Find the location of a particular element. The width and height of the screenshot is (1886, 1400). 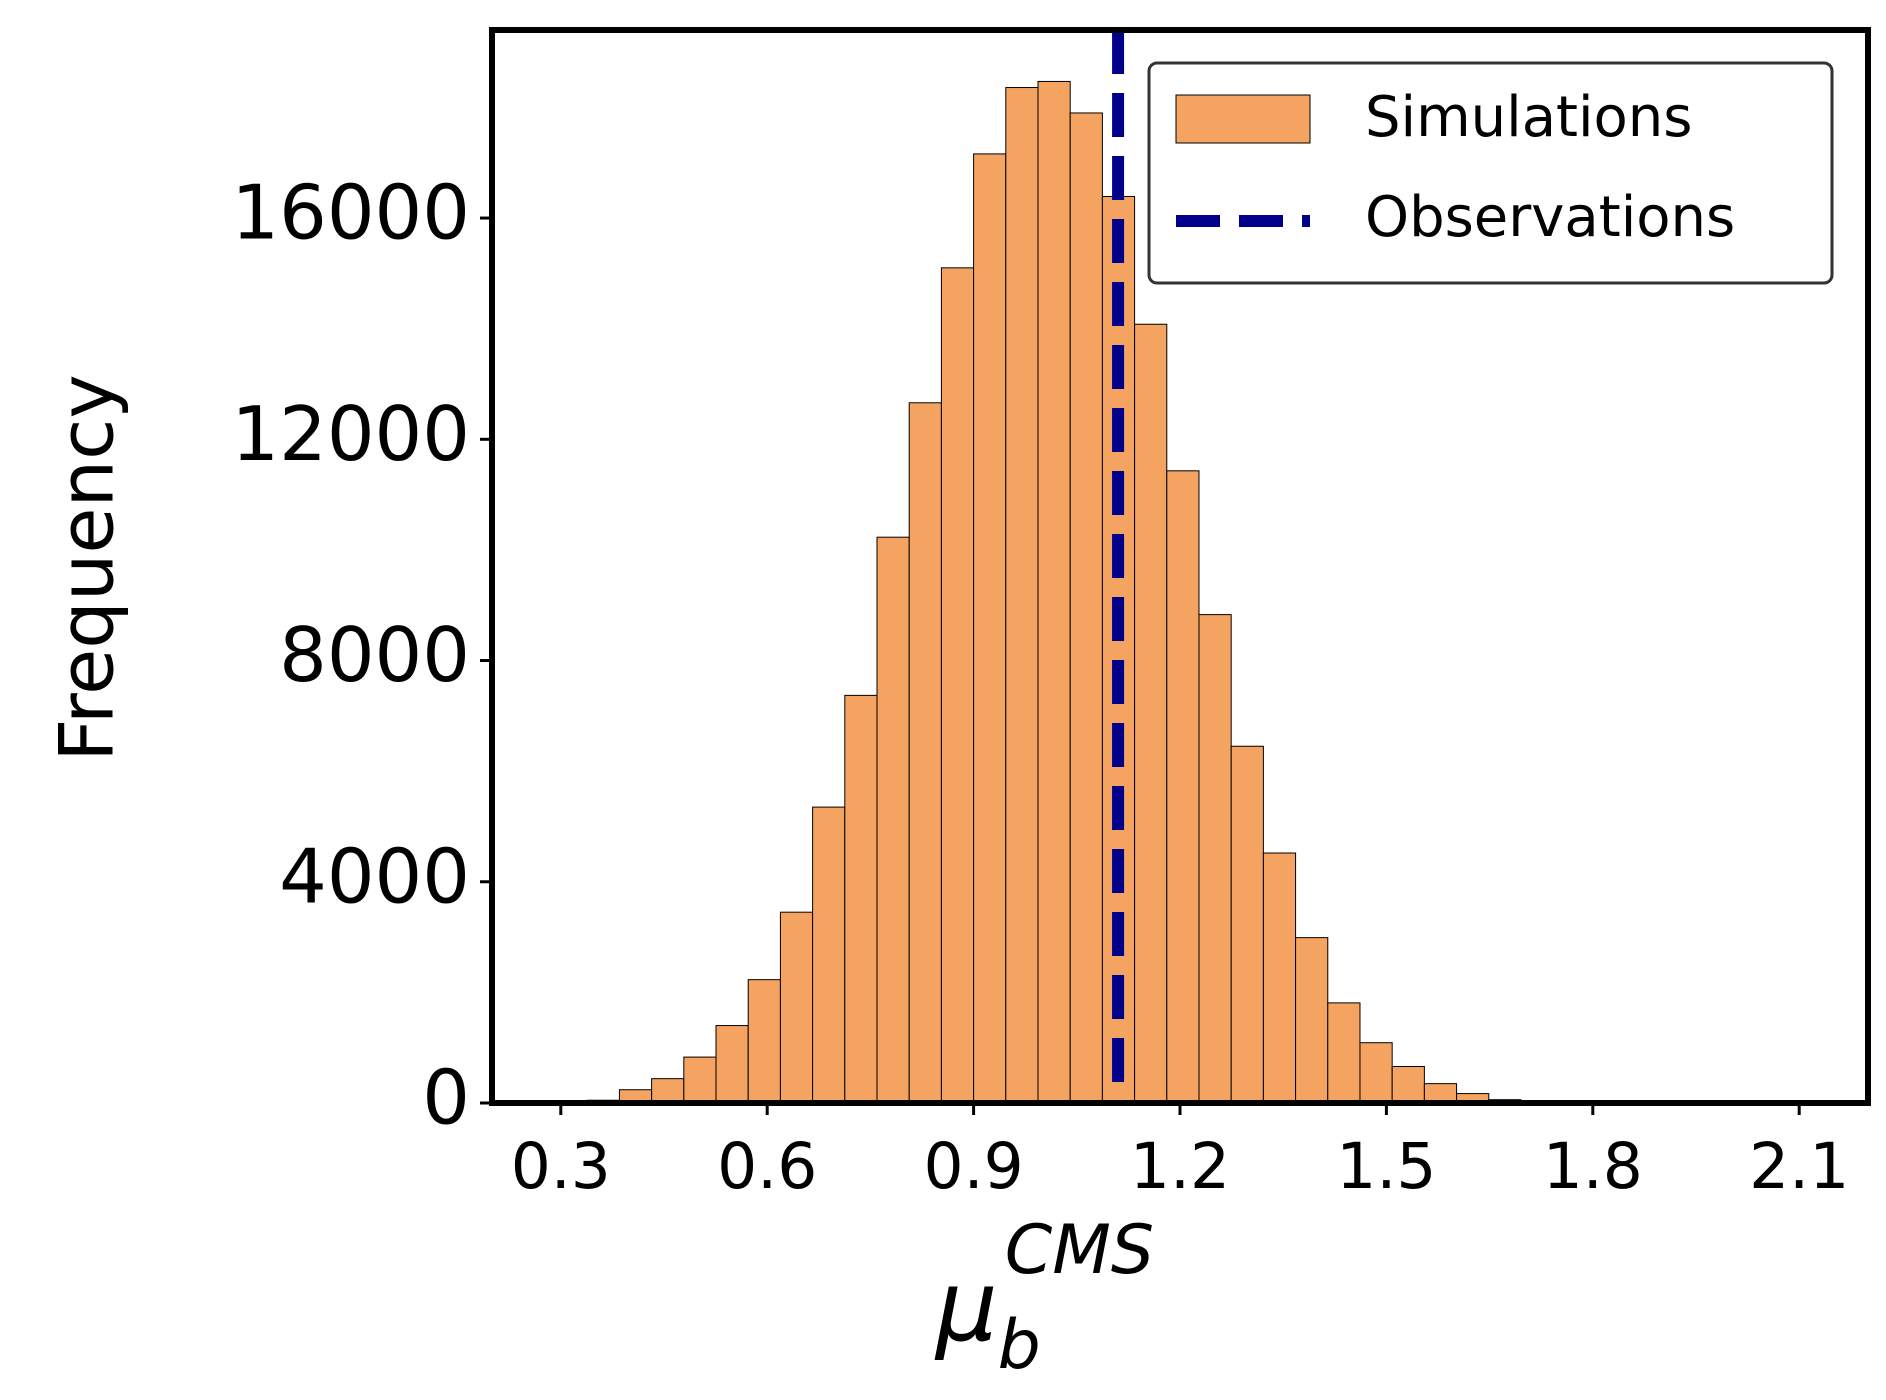

y-tick-label: 12000 is located at coordinates (350, 434).